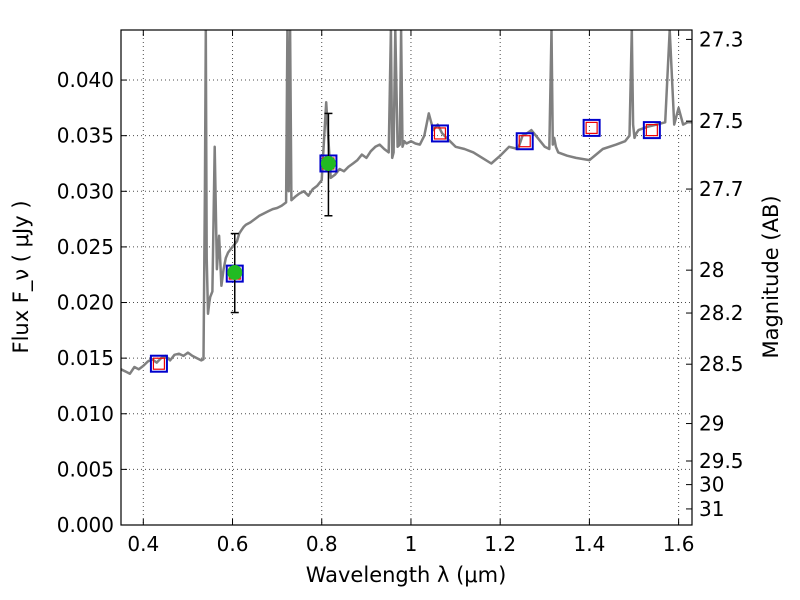  What do you see at coordinates (85, 358) in the screenshot?
I see `y-tick-label: 0.015` at bounding box center [85, 358].